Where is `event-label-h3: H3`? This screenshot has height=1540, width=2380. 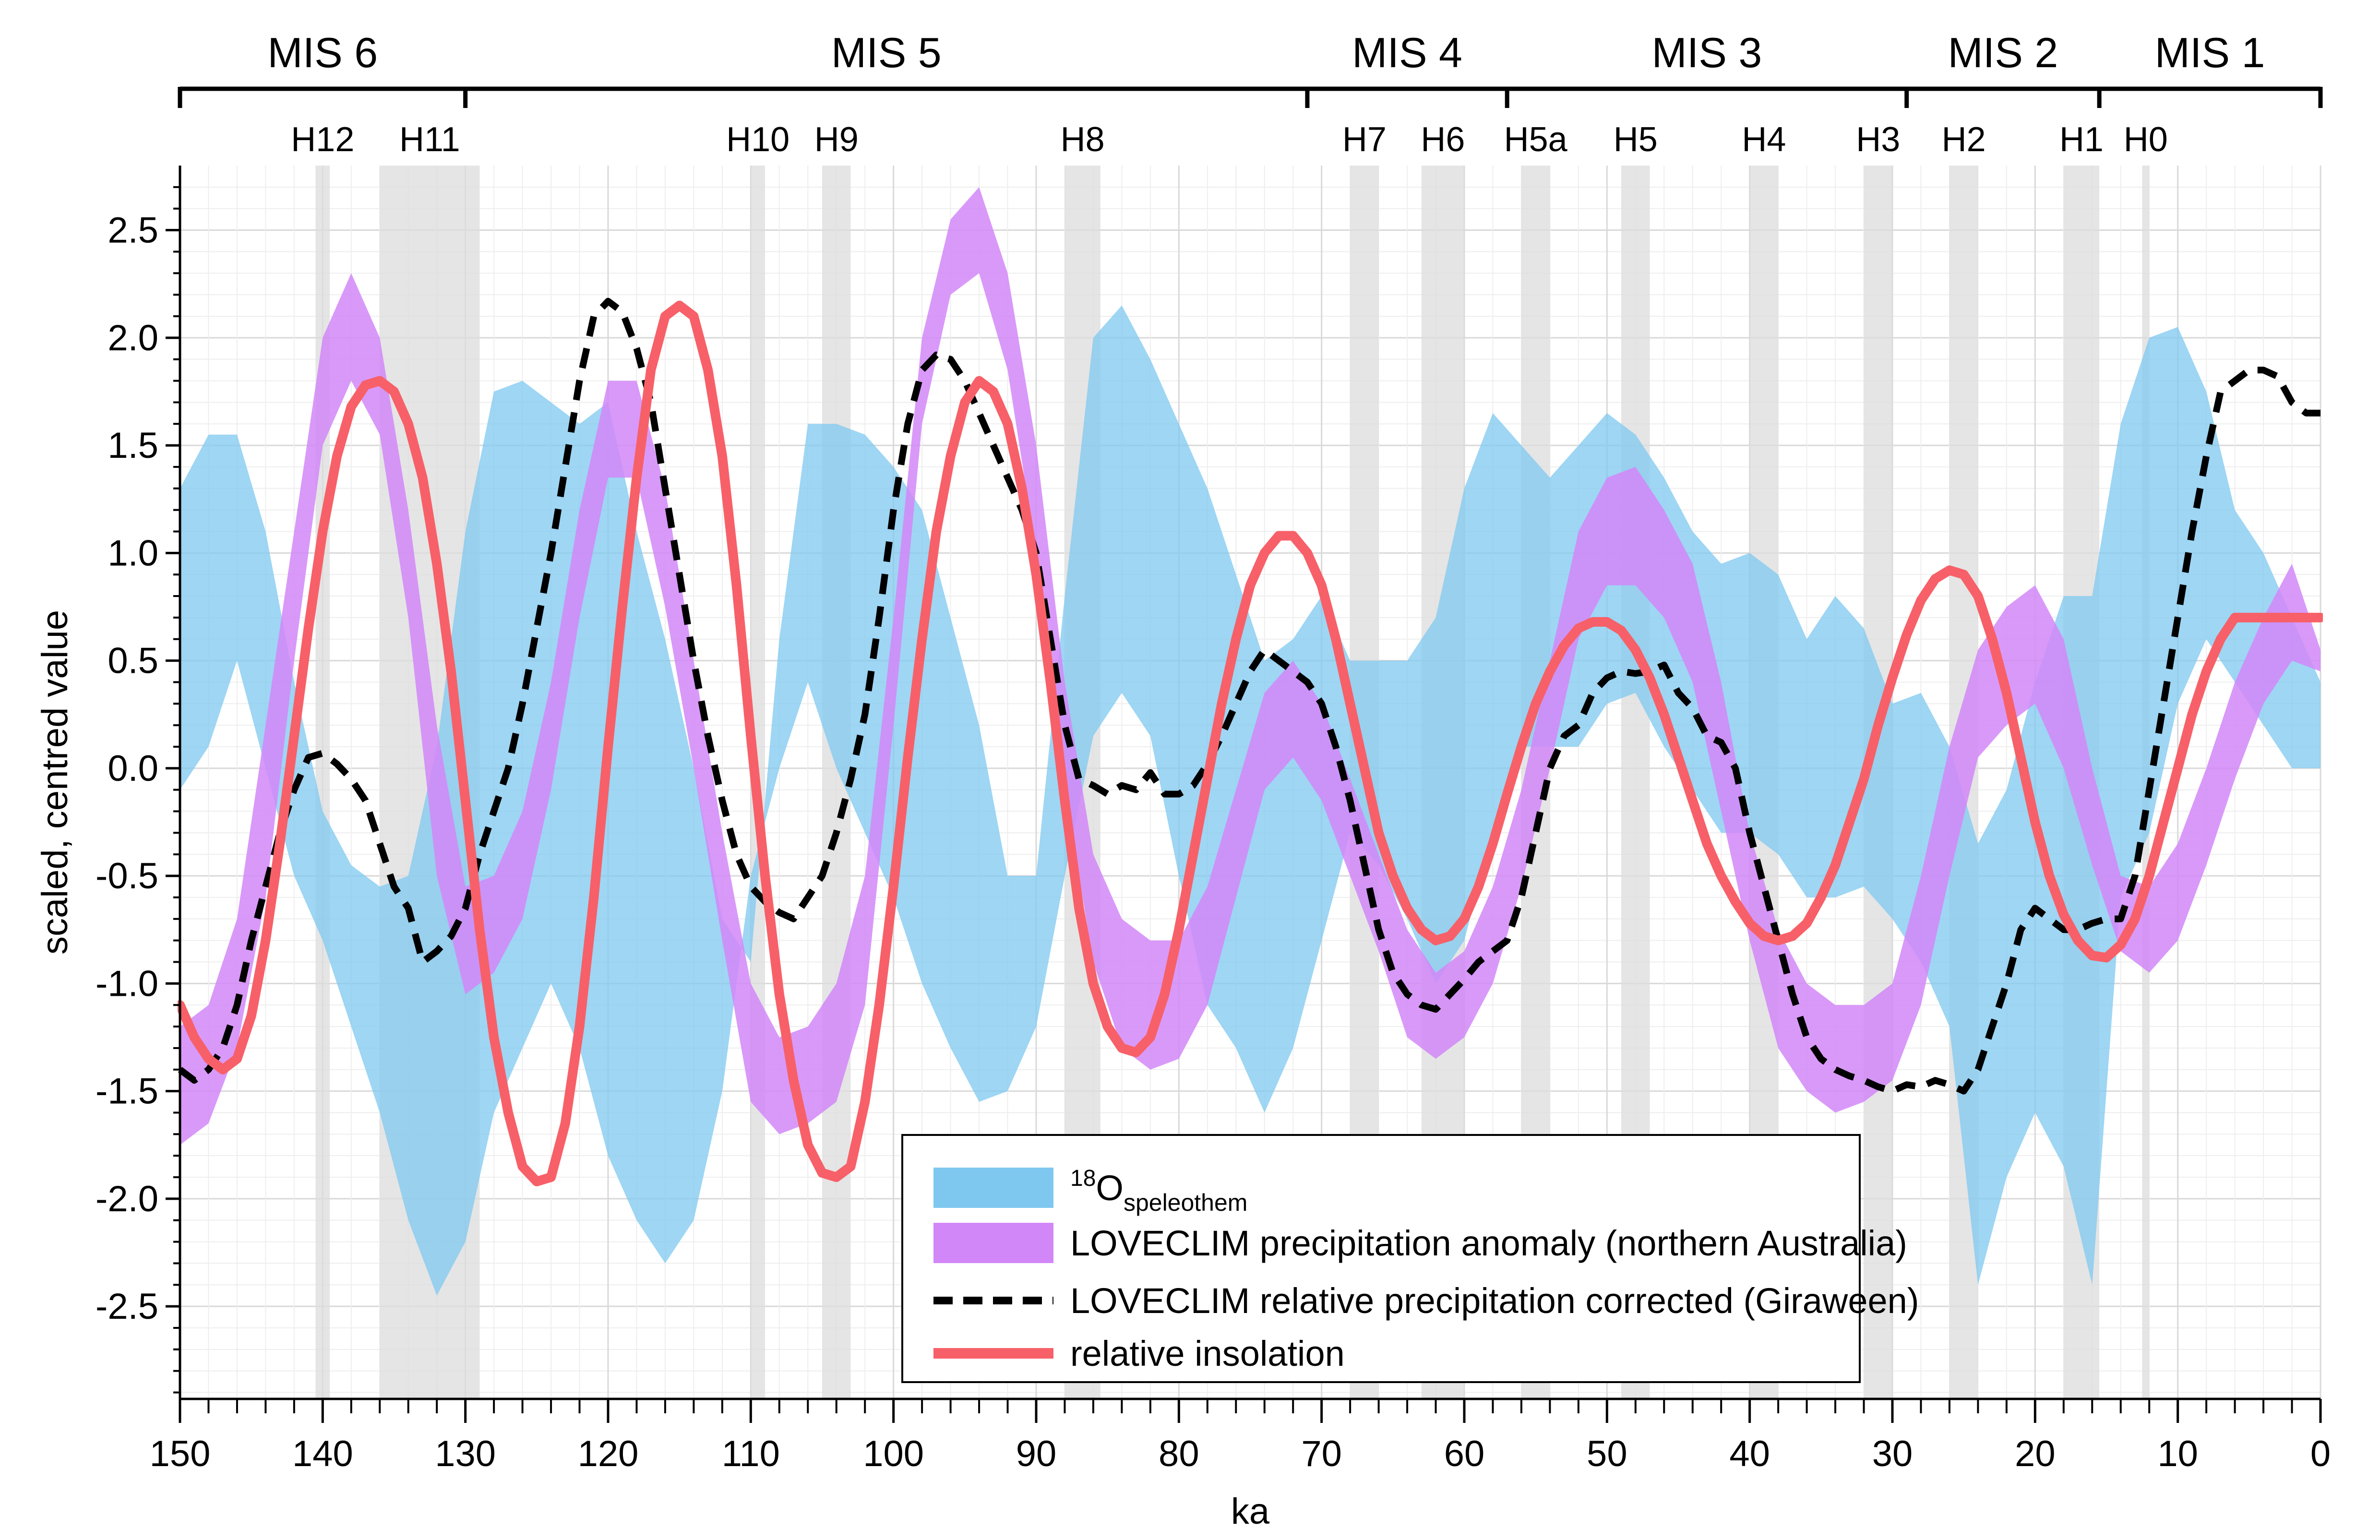
event-label-h3: H3 is located at coordinates (1878, 139).